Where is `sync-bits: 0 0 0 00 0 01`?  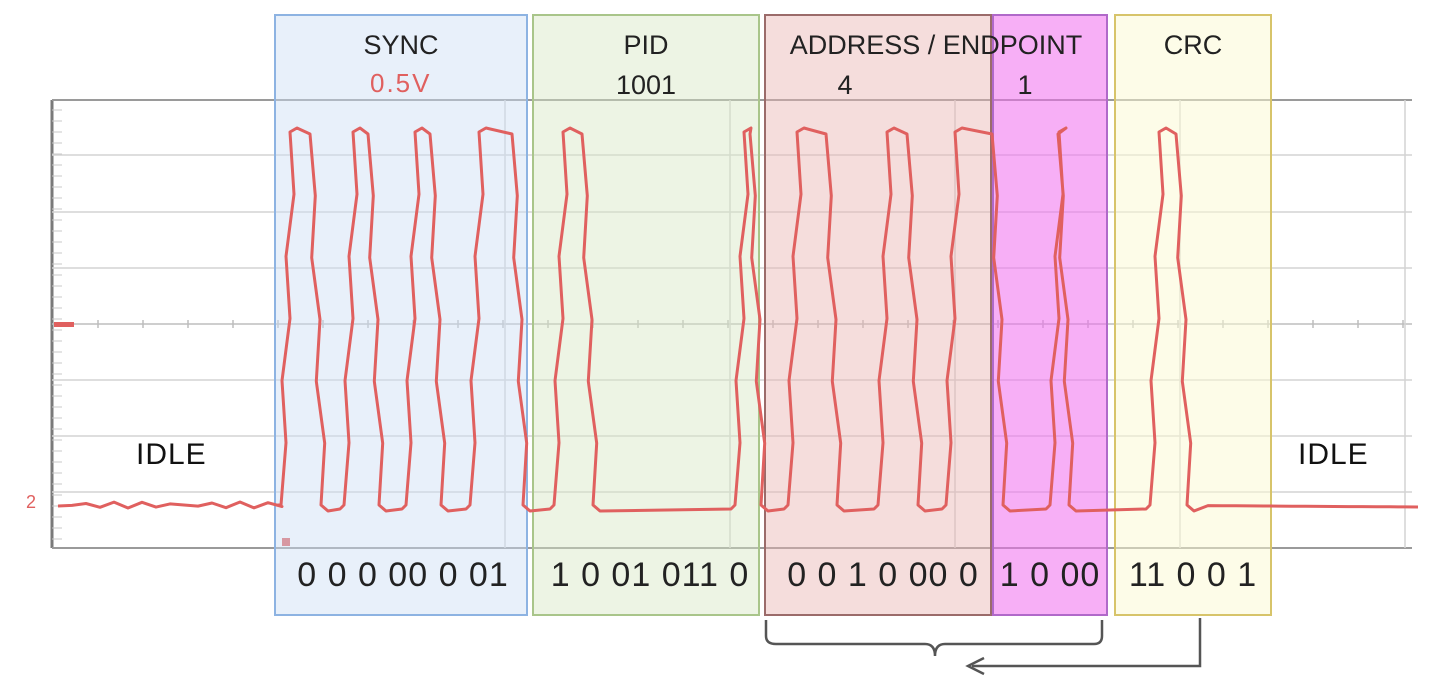 sync-bits: 0 0 0 00 0 01 is located at coordinates (403, 575).